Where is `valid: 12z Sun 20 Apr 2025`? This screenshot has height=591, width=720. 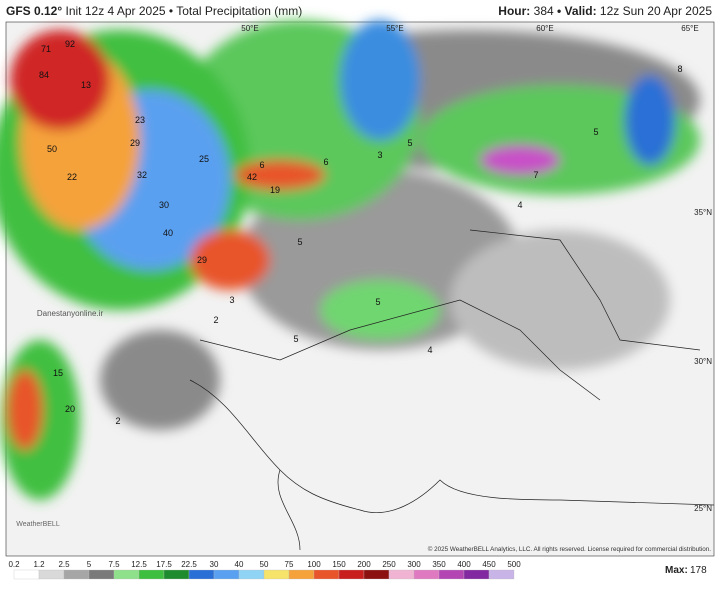 valid: 12z Sun 20 Apr 2025 is located at coordinates (655, 11).